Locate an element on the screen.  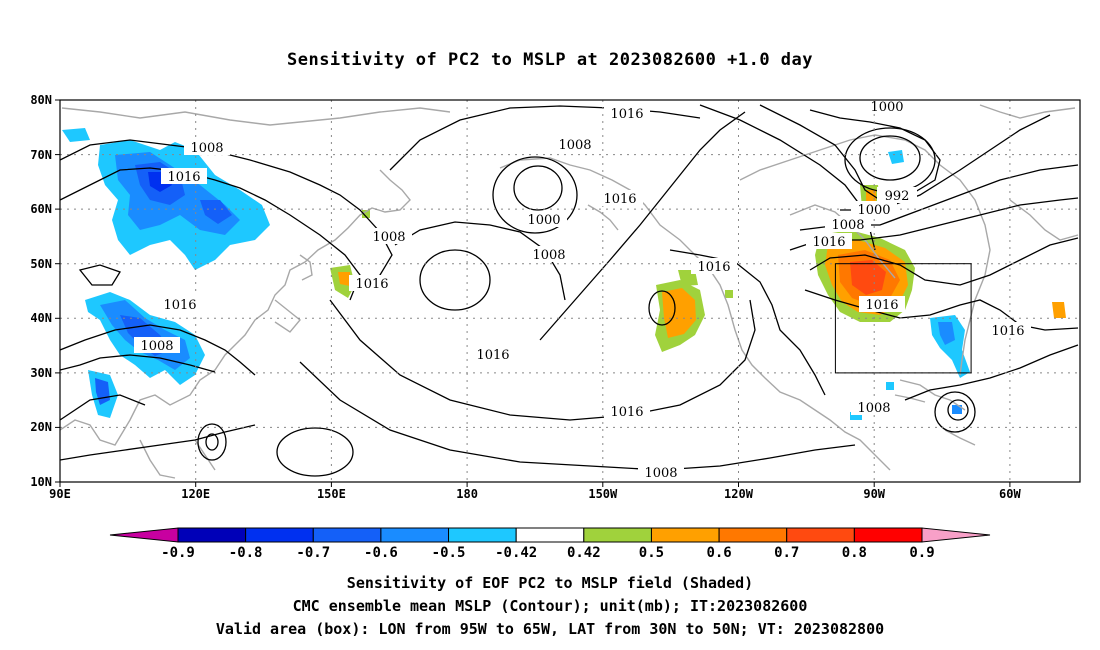
lon-label: 150E is located at coordinates (331, 494).